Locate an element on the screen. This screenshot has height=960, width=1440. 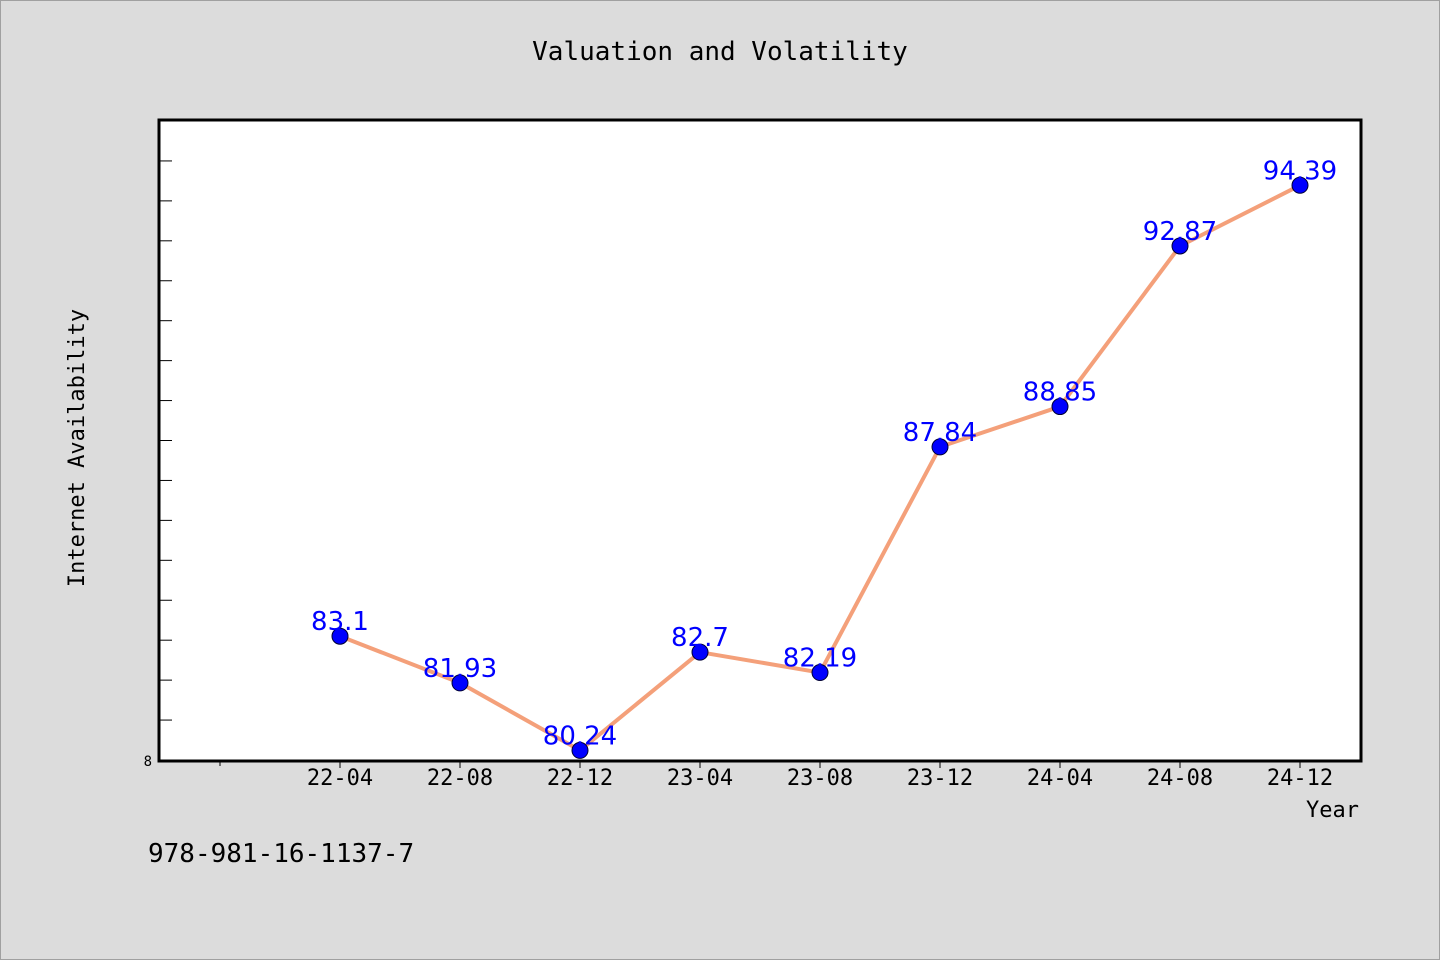
chart-title: Valuation and Volatility is located at coordinates (720, 52).